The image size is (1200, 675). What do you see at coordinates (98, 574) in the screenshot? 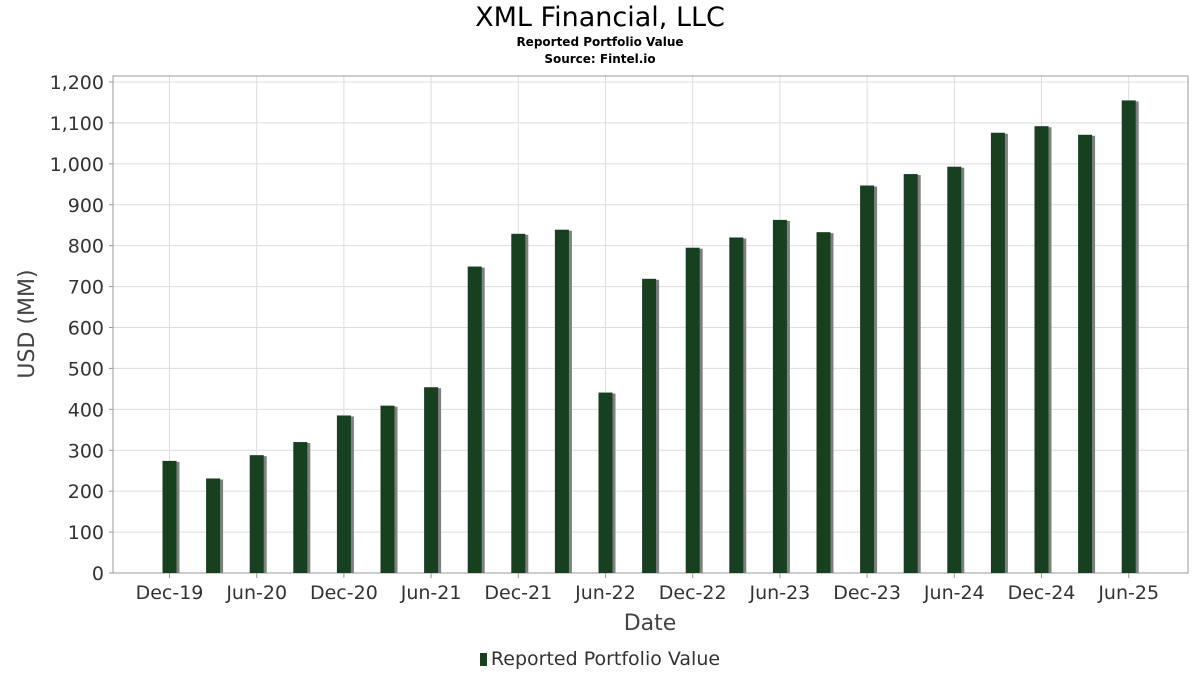
I see `y-tick-label: 0` at bounding box center [98, 574].